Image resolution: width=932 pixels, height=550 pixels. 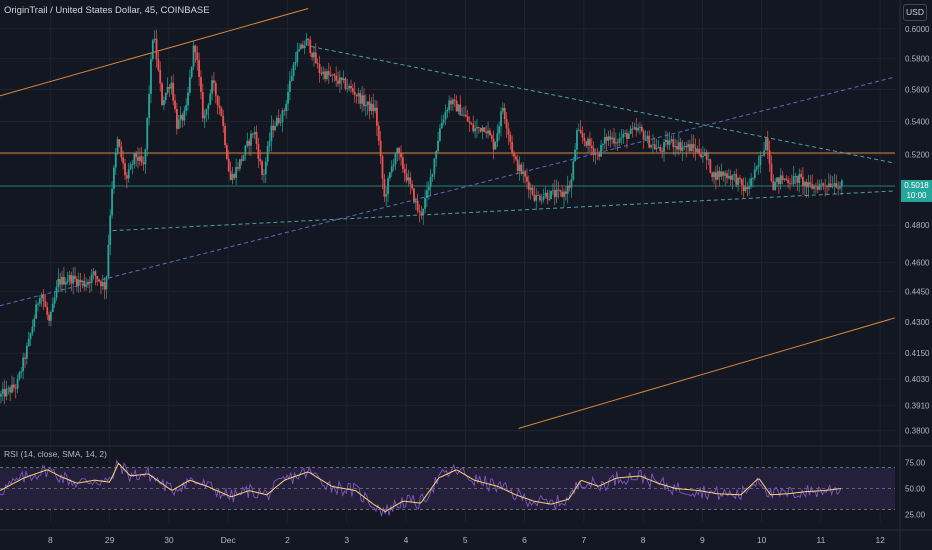 I want to click on trendline-orange-channel-lower, so click(x=707, y=373).